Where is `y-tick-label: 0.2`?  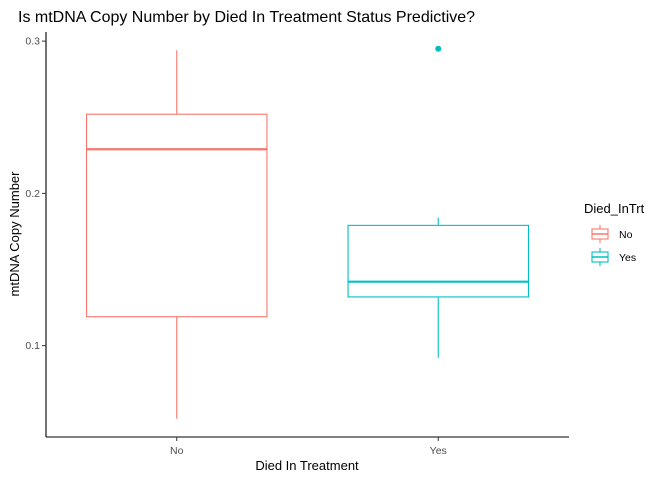 y-tick-label: 0.2 is located at coordinates (32, 194).